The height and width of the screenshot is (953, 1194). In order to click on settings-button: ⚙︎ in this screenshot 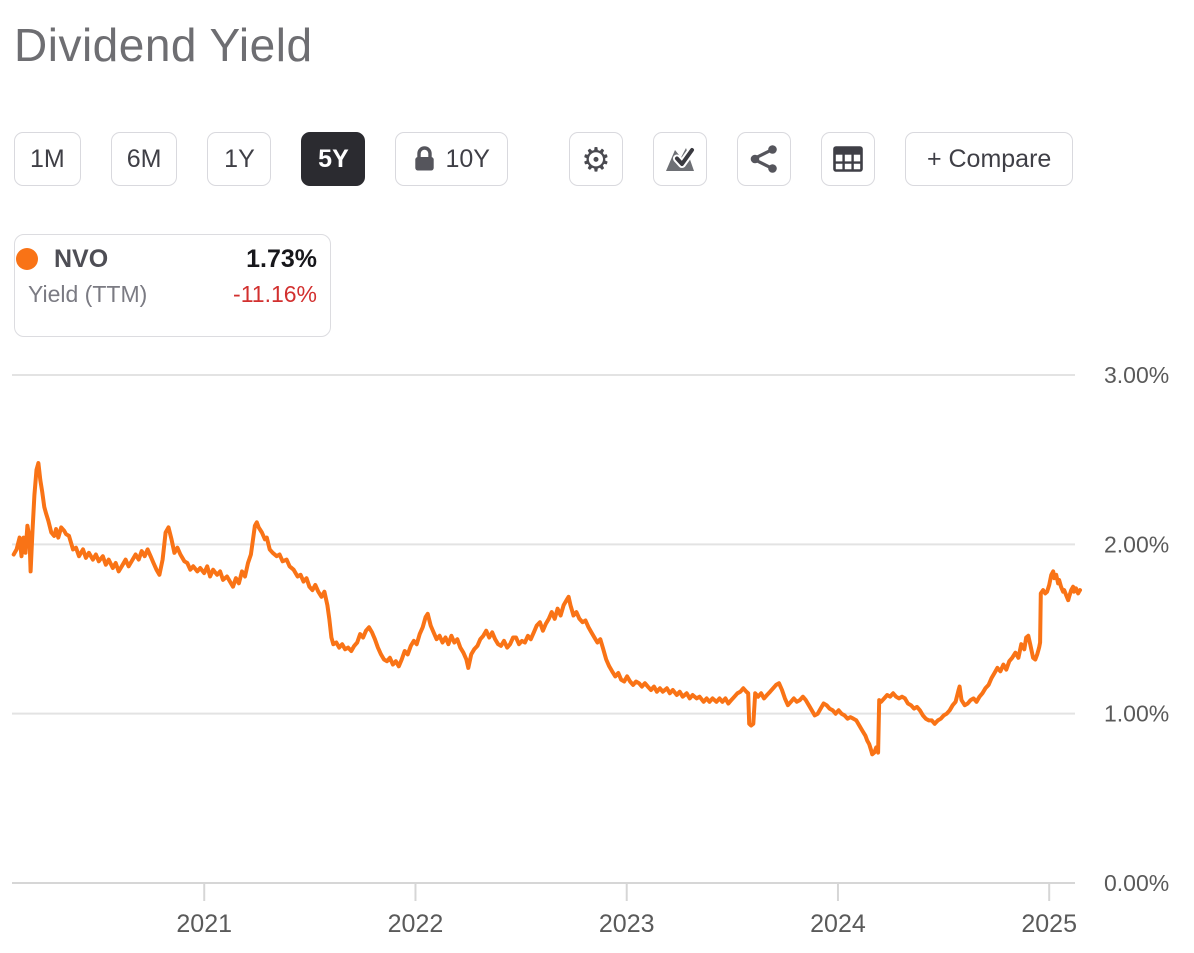, I will do `click(595, 159)`.